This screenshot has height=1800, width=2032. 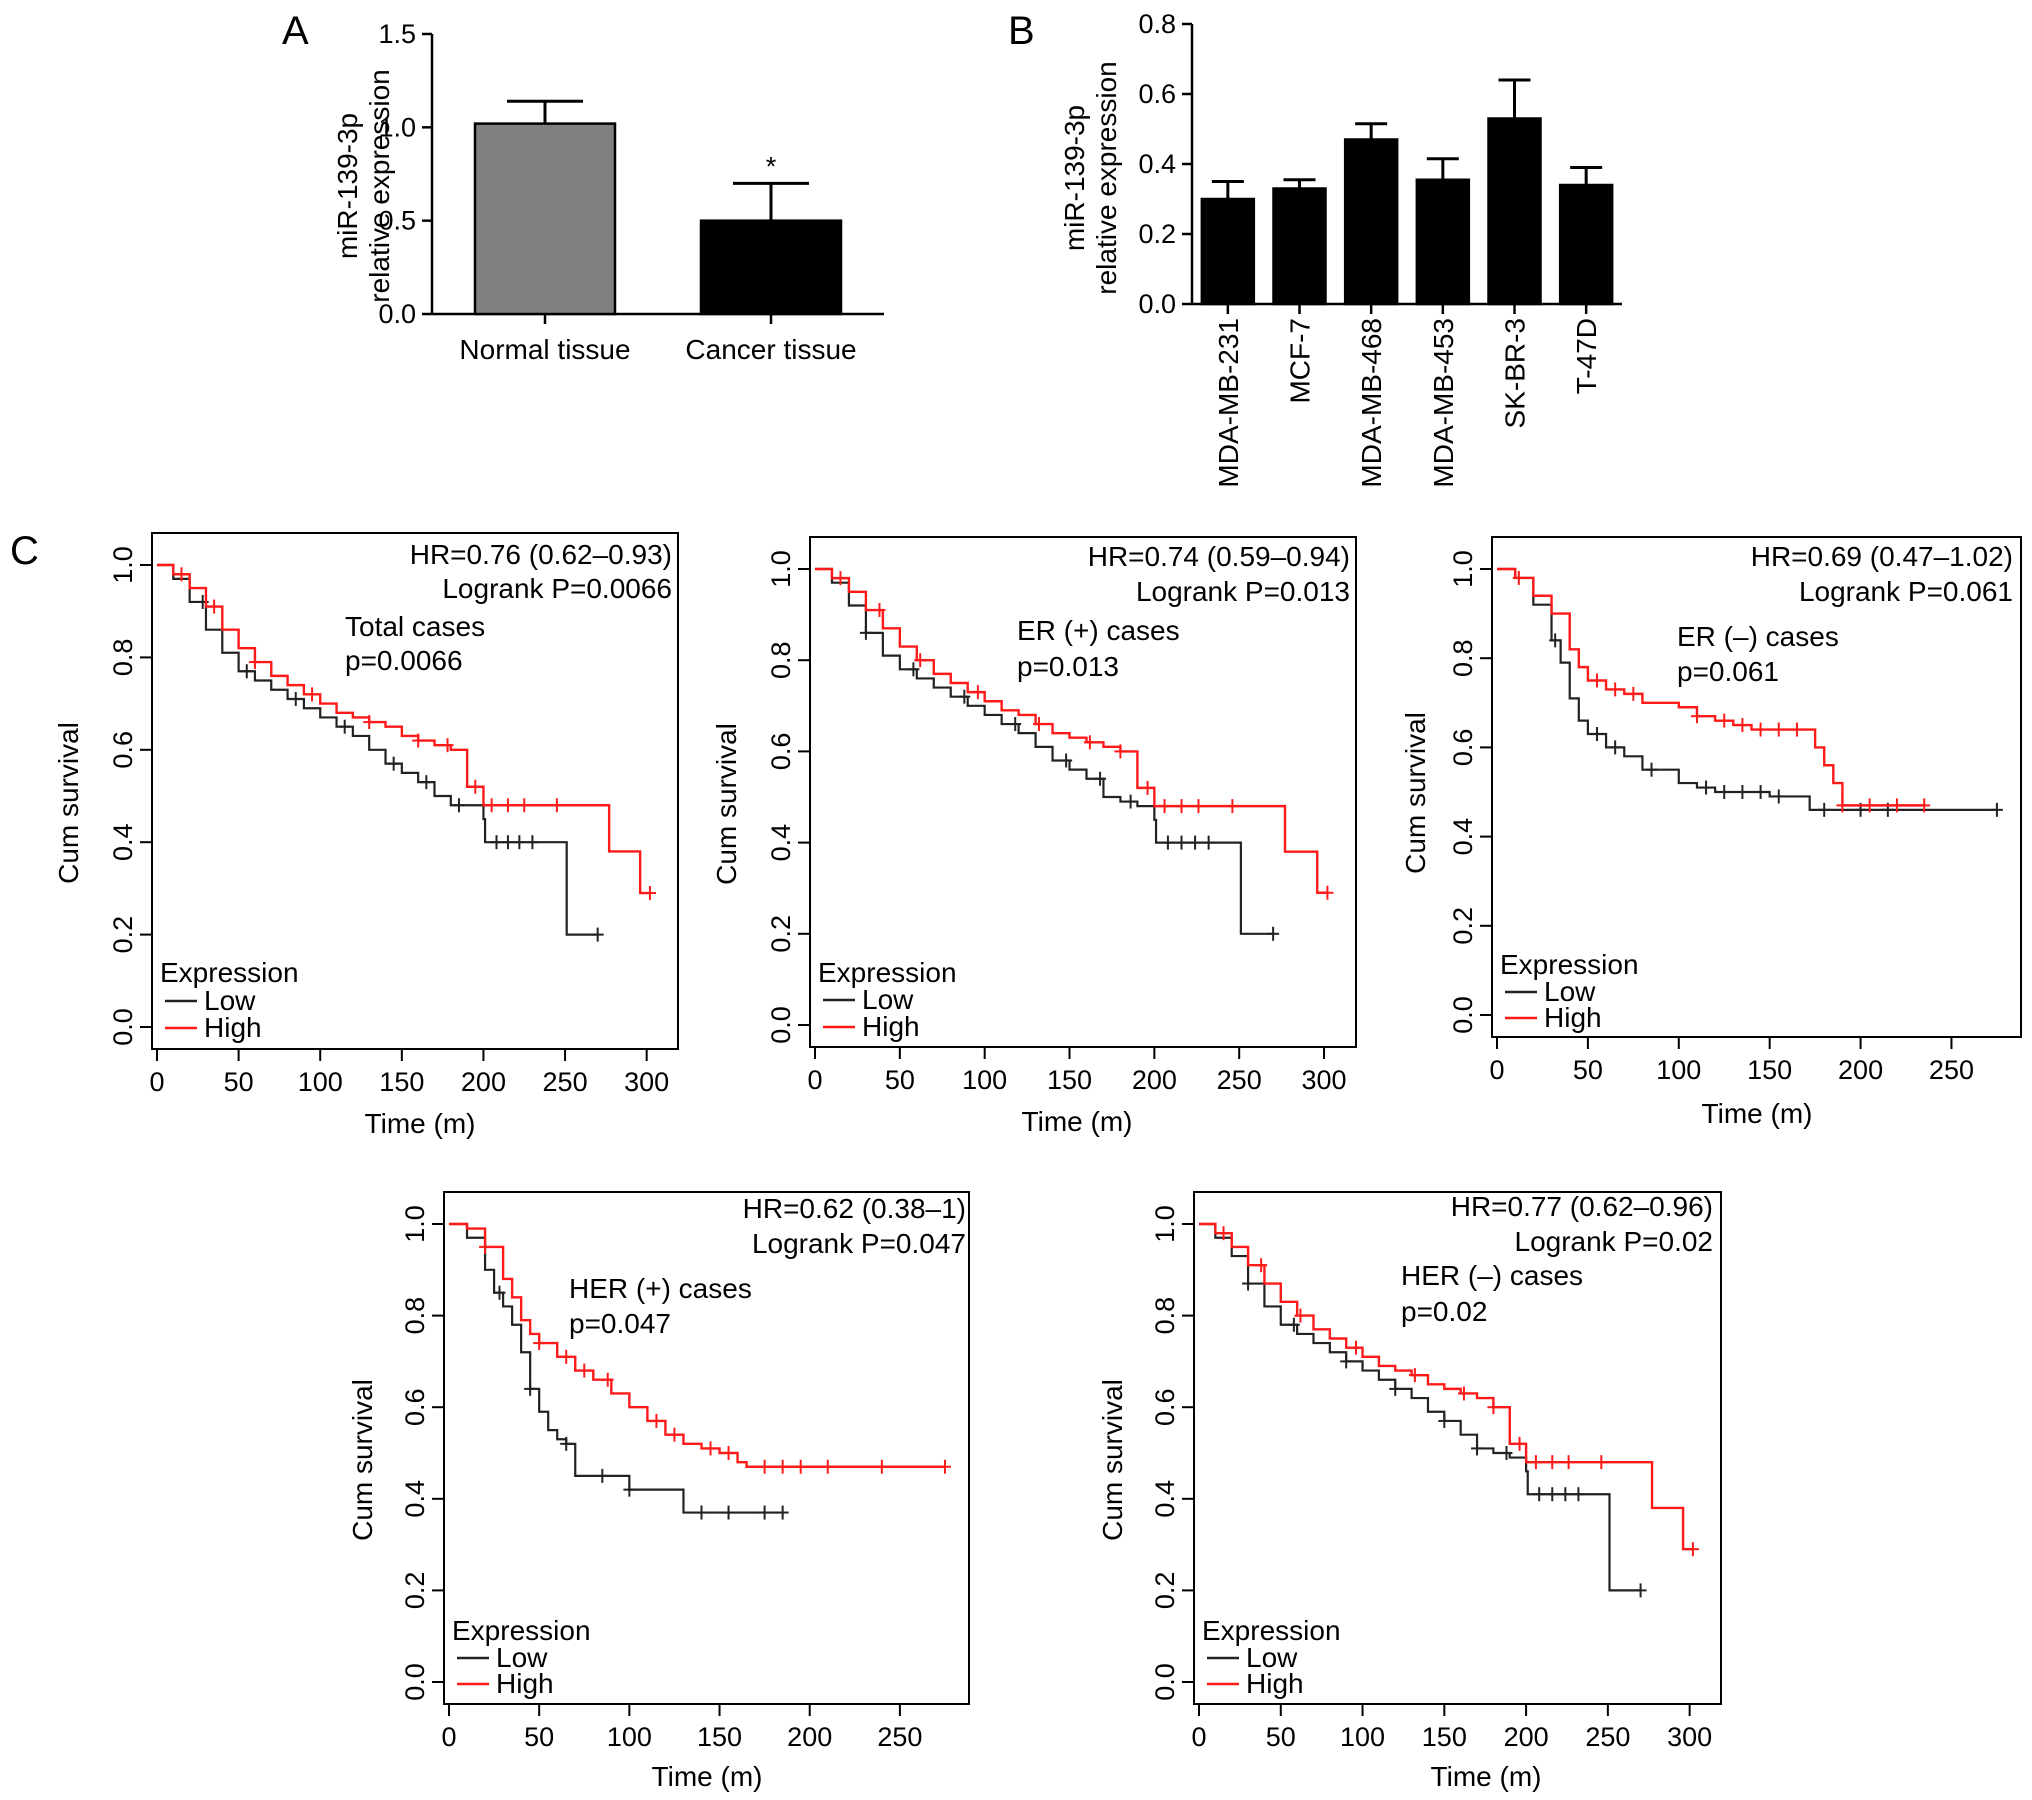 I want to click on km-her-pos-ytick-label: 0.2, so click(x=415, y=1591).